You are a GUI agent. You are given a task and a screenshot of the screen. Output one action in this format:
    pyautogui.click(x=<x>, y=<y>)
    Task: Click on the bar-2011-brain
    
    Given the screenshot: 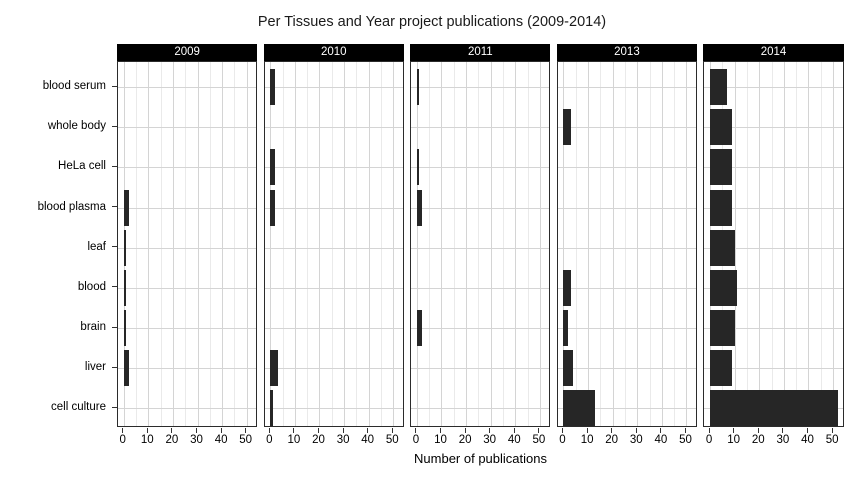 What is the action you would take?
    pyautogui.click(x=419, y=328)
    